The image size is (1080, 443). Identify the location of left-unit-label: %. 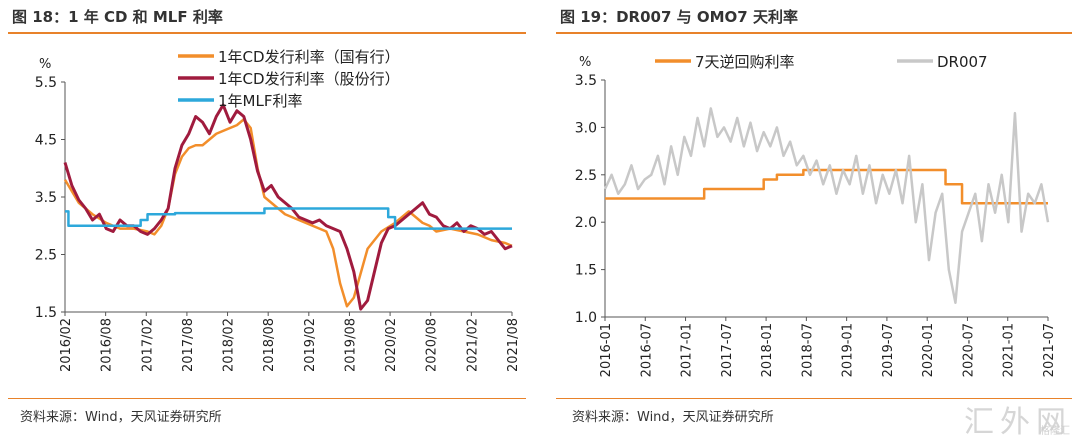
(45, 64).